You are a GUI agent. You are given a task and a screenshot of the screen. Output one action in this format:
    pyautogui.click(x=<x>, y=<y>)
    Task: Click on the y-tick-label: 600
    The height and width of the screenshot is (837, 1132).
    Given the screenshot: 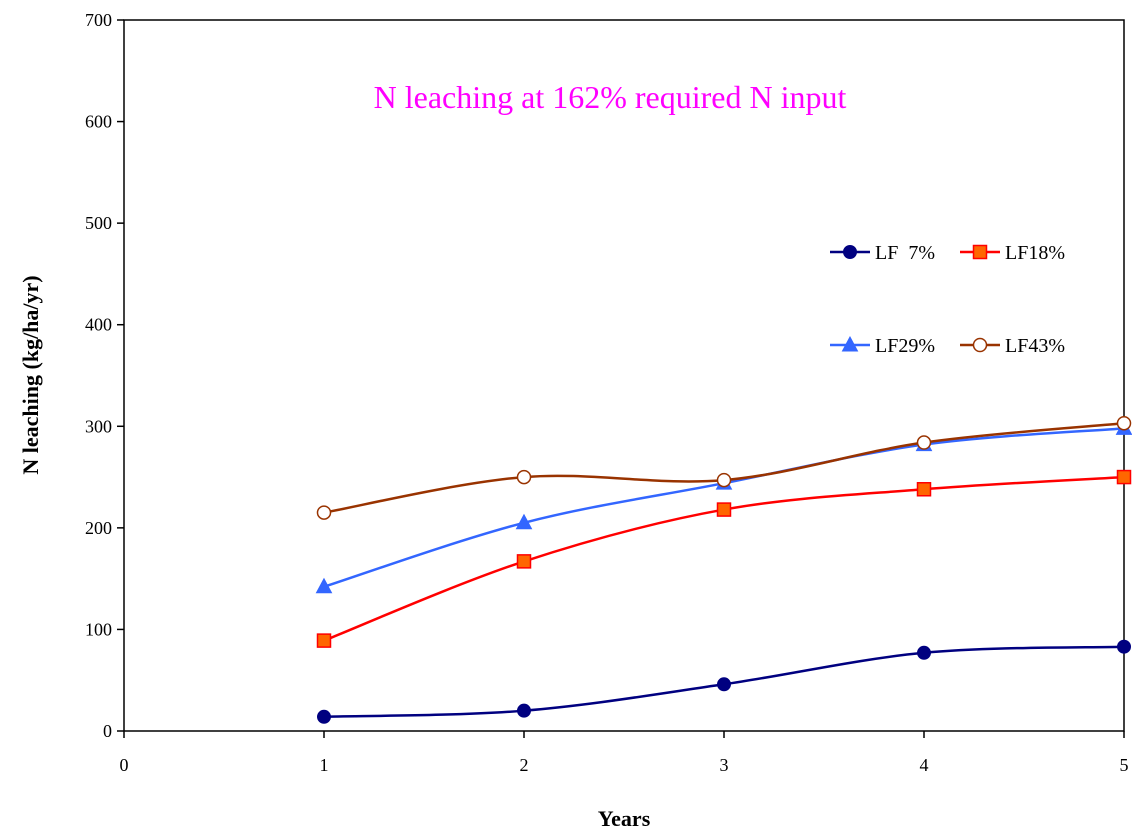 What is the action you would take?
    pyautogui.click(x=98, y=122)
    